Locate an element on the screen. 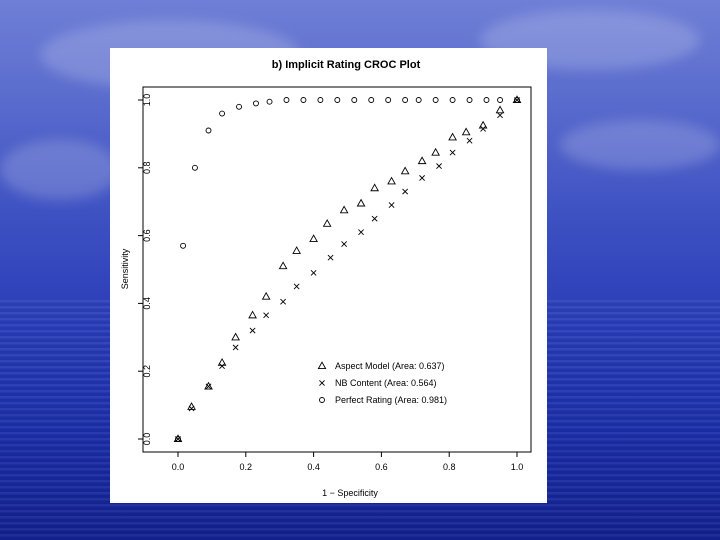 The height and width of the screenshot is (540, 720). x-axis-label: 1 − Specificity is located at coordinates (350, 493).